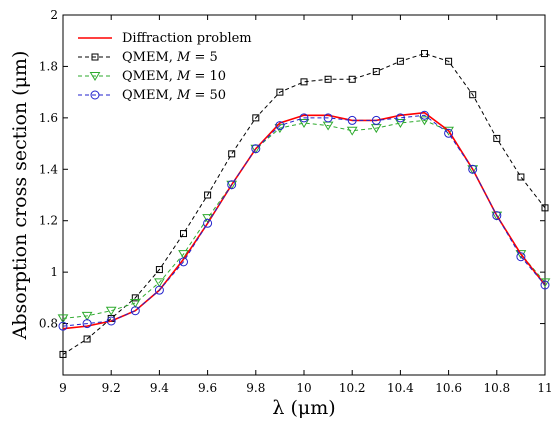  I want to click on legend-label-value: = 10, so click(208, 76).